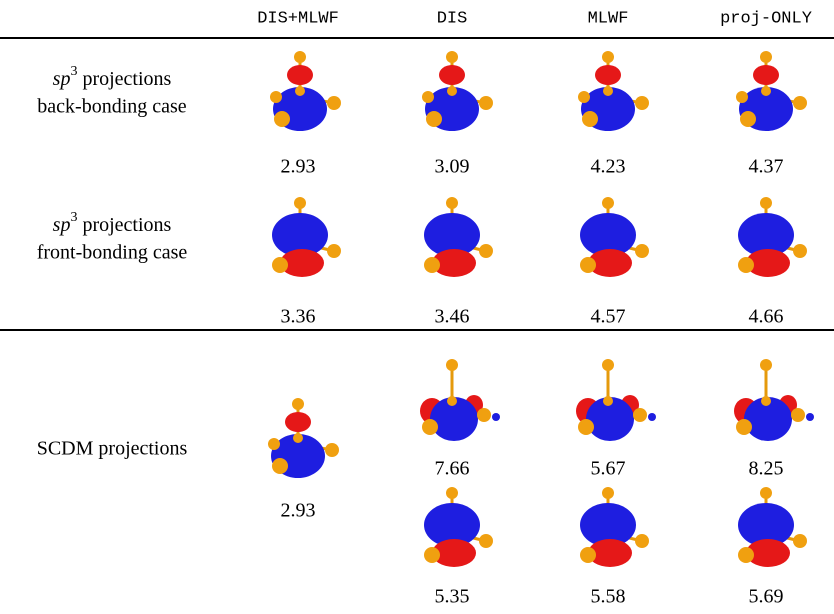 The height and width of the screenshot is (614, 834). Describe the element at coordinates (452, 597) in the screenshot. I see `spread-value: 5.35` at that location.